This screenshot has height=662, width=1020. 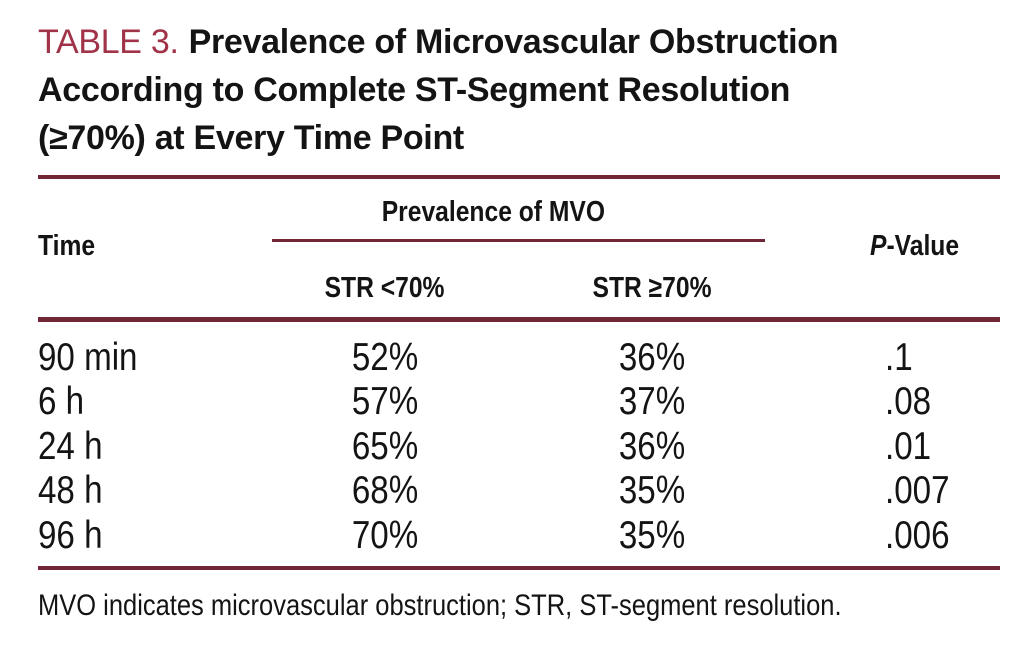 I want to click on table-top-rule, so click(x=519, y=177).